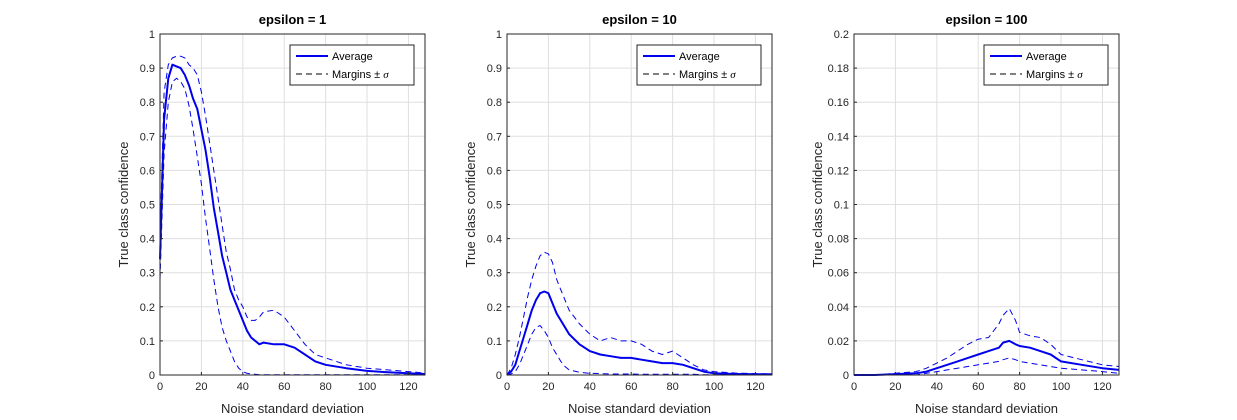 The image size is (1237, 420). What do you see at coordinates (838, 274) in the screenshot?
I see `y-tick-label: 0.06` at bounding box center [838, 274].